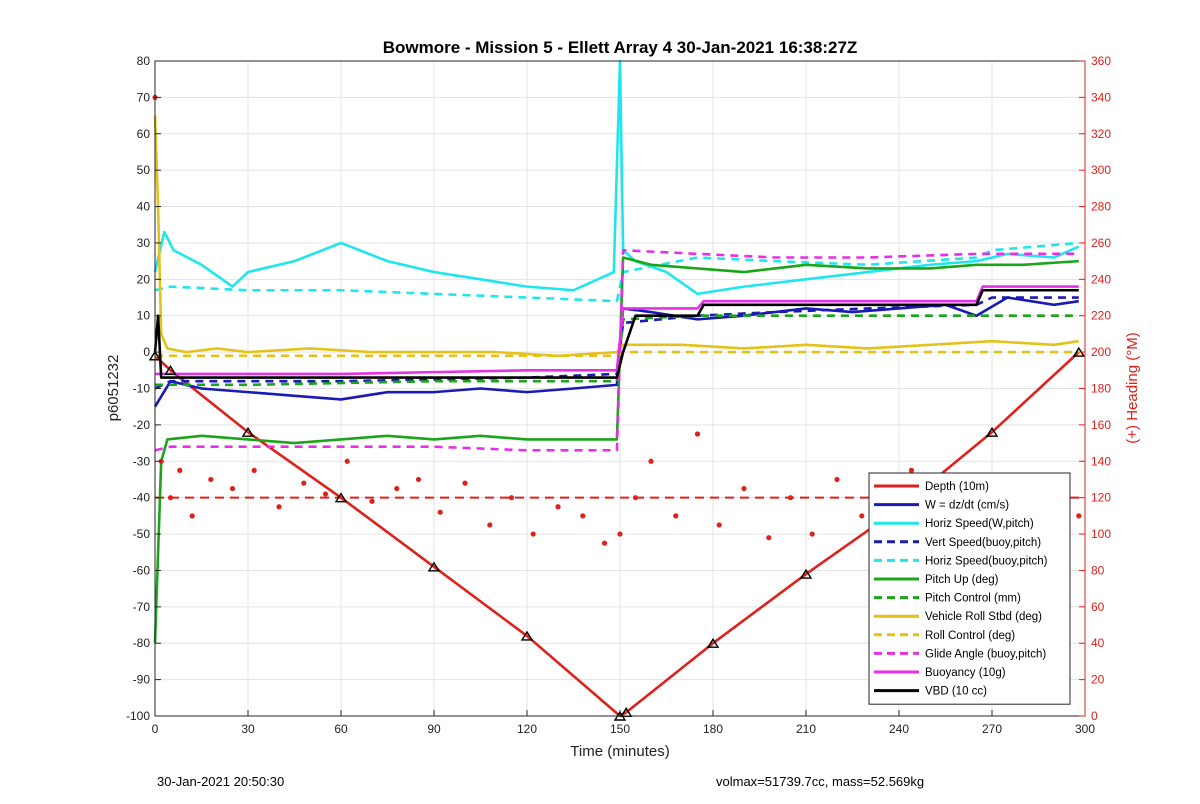 The height and width of the screenshot is (804, 1200). I want to click on y2-tick-label: 160, so click(1101, 425).